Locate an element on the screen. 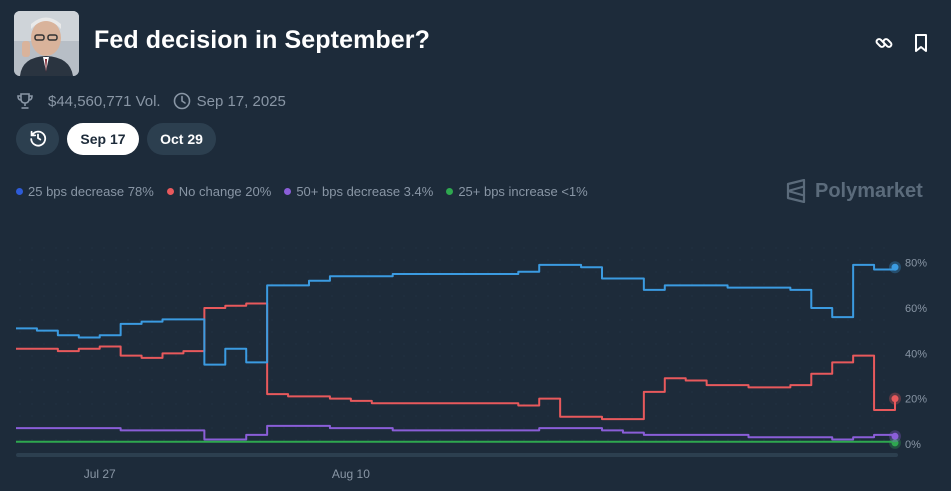 The height and width of the screenshot is (491, 951). series-line is located at coordinates (456, 432).